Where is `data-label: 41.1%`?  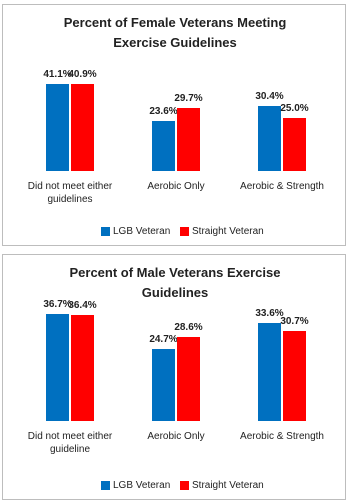
data-label: 41.1% is located at coordinates (57, 74).